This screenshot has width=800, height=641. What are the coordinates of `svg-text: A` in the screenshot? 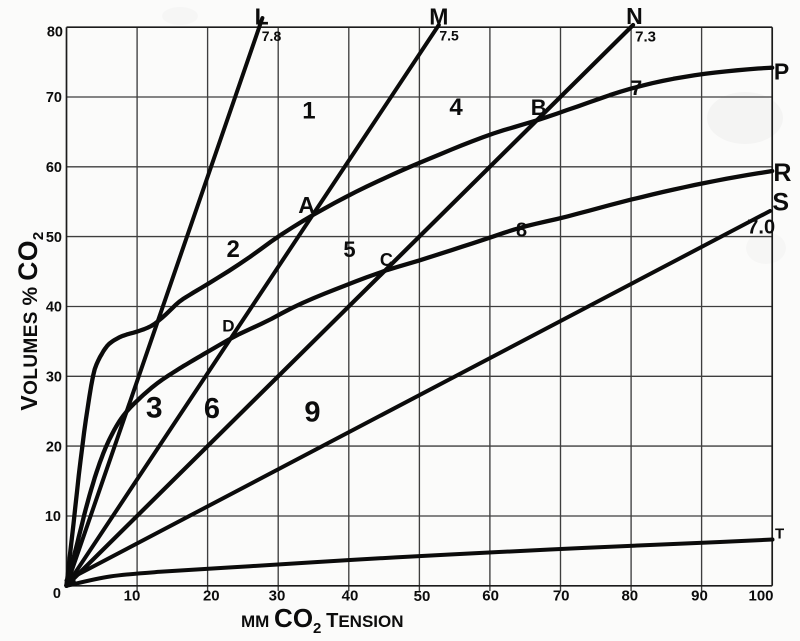 It's located at (306, 205).